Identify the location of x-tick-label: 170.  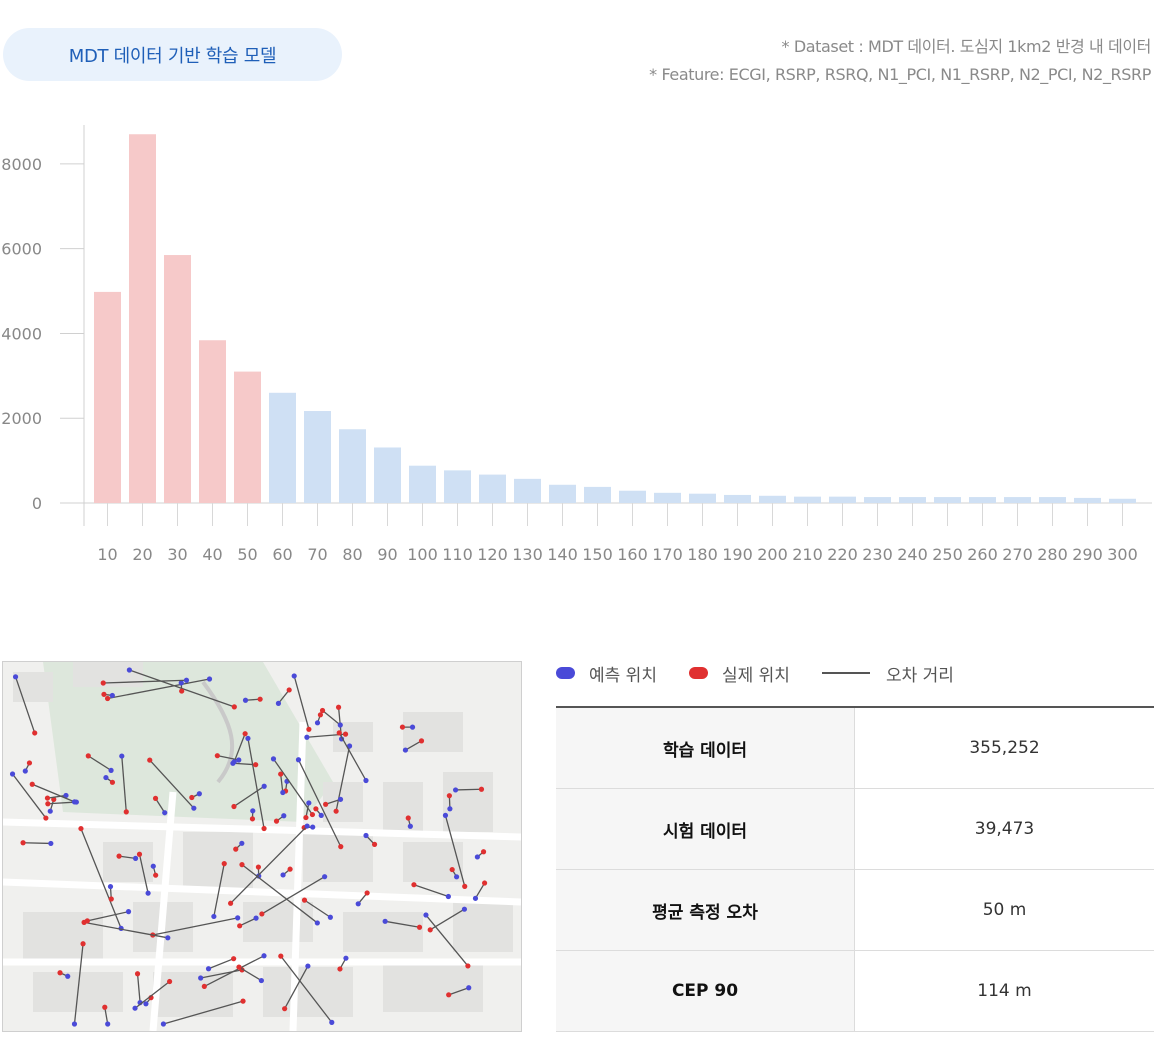
(667, 554).